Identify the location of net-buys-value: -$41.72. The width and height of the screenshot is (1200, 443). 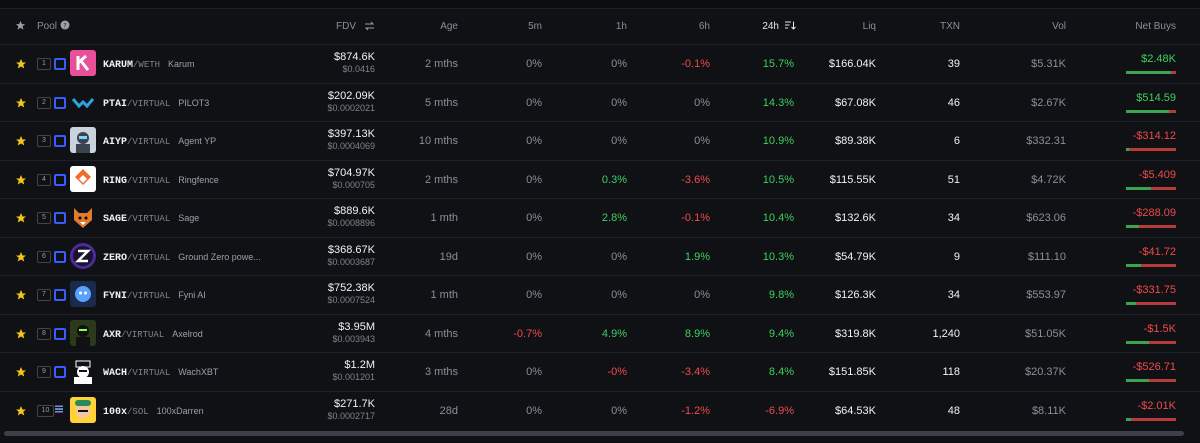
(1157, 251).